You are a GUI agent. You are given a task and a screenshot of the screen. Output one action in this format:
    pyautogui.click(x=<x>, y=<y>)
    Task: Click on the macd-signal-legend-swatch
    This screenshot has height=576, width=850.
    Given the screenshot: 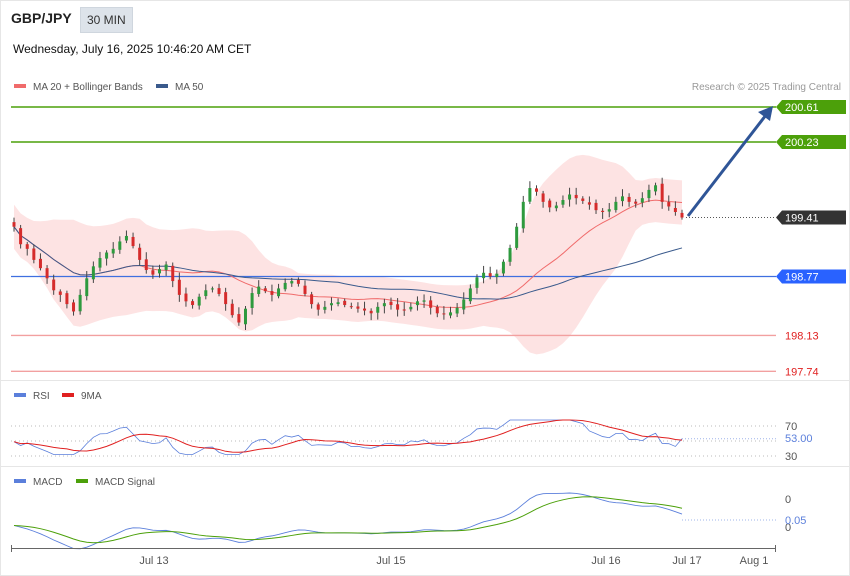 What is the action you would take?
    pyautogui.click(x=82, y=481)
    